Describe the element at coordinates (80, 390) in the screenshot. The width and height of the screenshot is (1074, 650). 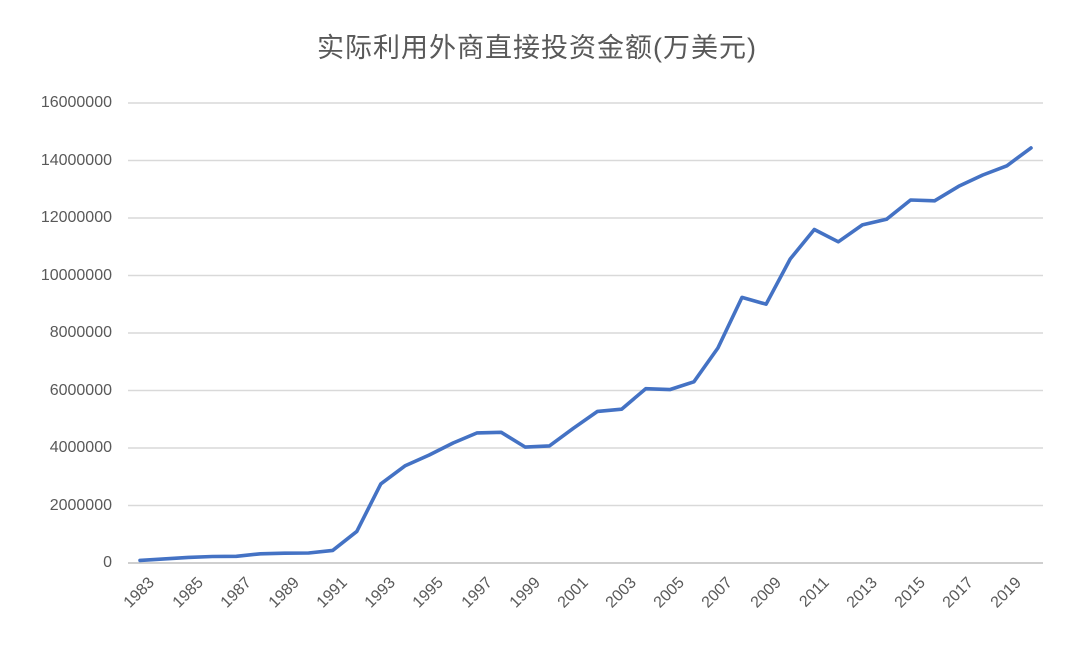
I see `y-tick-label: 6000000` at that location.